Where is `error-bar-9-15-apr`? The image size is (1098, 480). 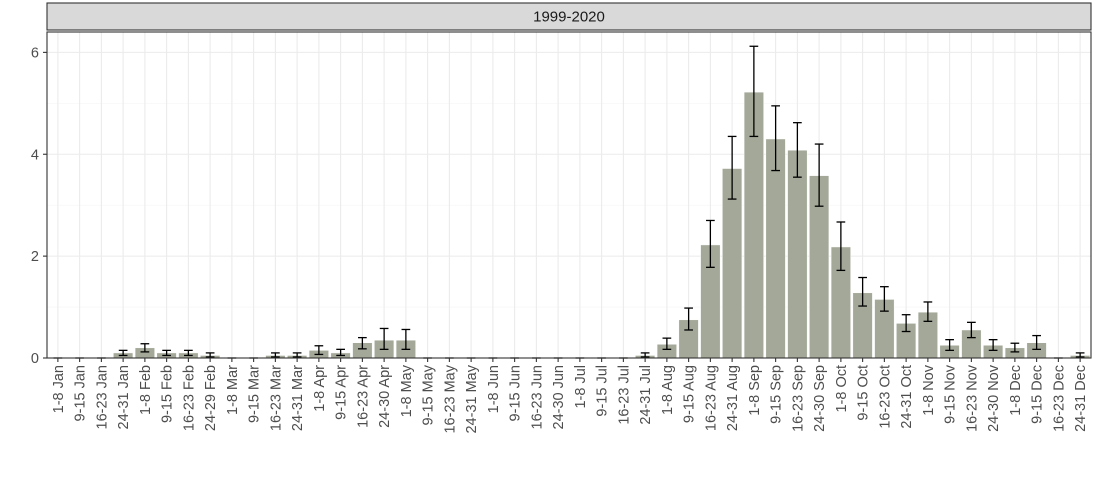 error-bar-9-15-apr is located at coordinates (340, 352).